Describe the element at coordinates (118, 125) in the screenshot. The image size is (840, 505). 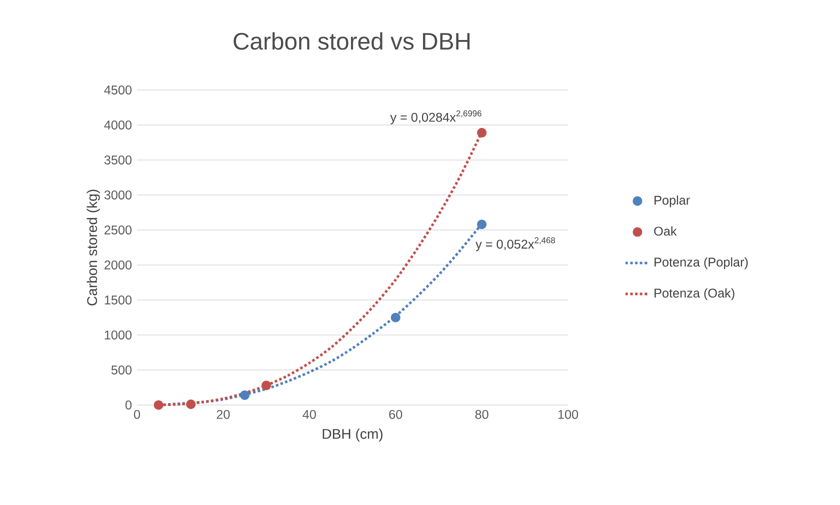
I see `y-tick-label: 4000` at that location.